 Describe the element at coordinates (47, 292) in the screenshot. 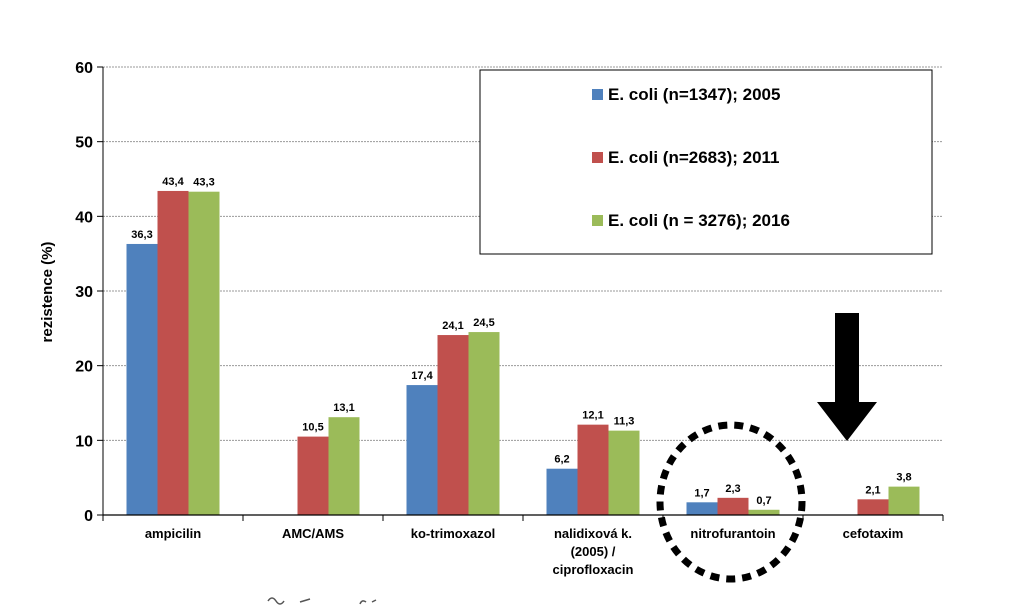

I see `y-axis-label: rezistence (%)` at that location.